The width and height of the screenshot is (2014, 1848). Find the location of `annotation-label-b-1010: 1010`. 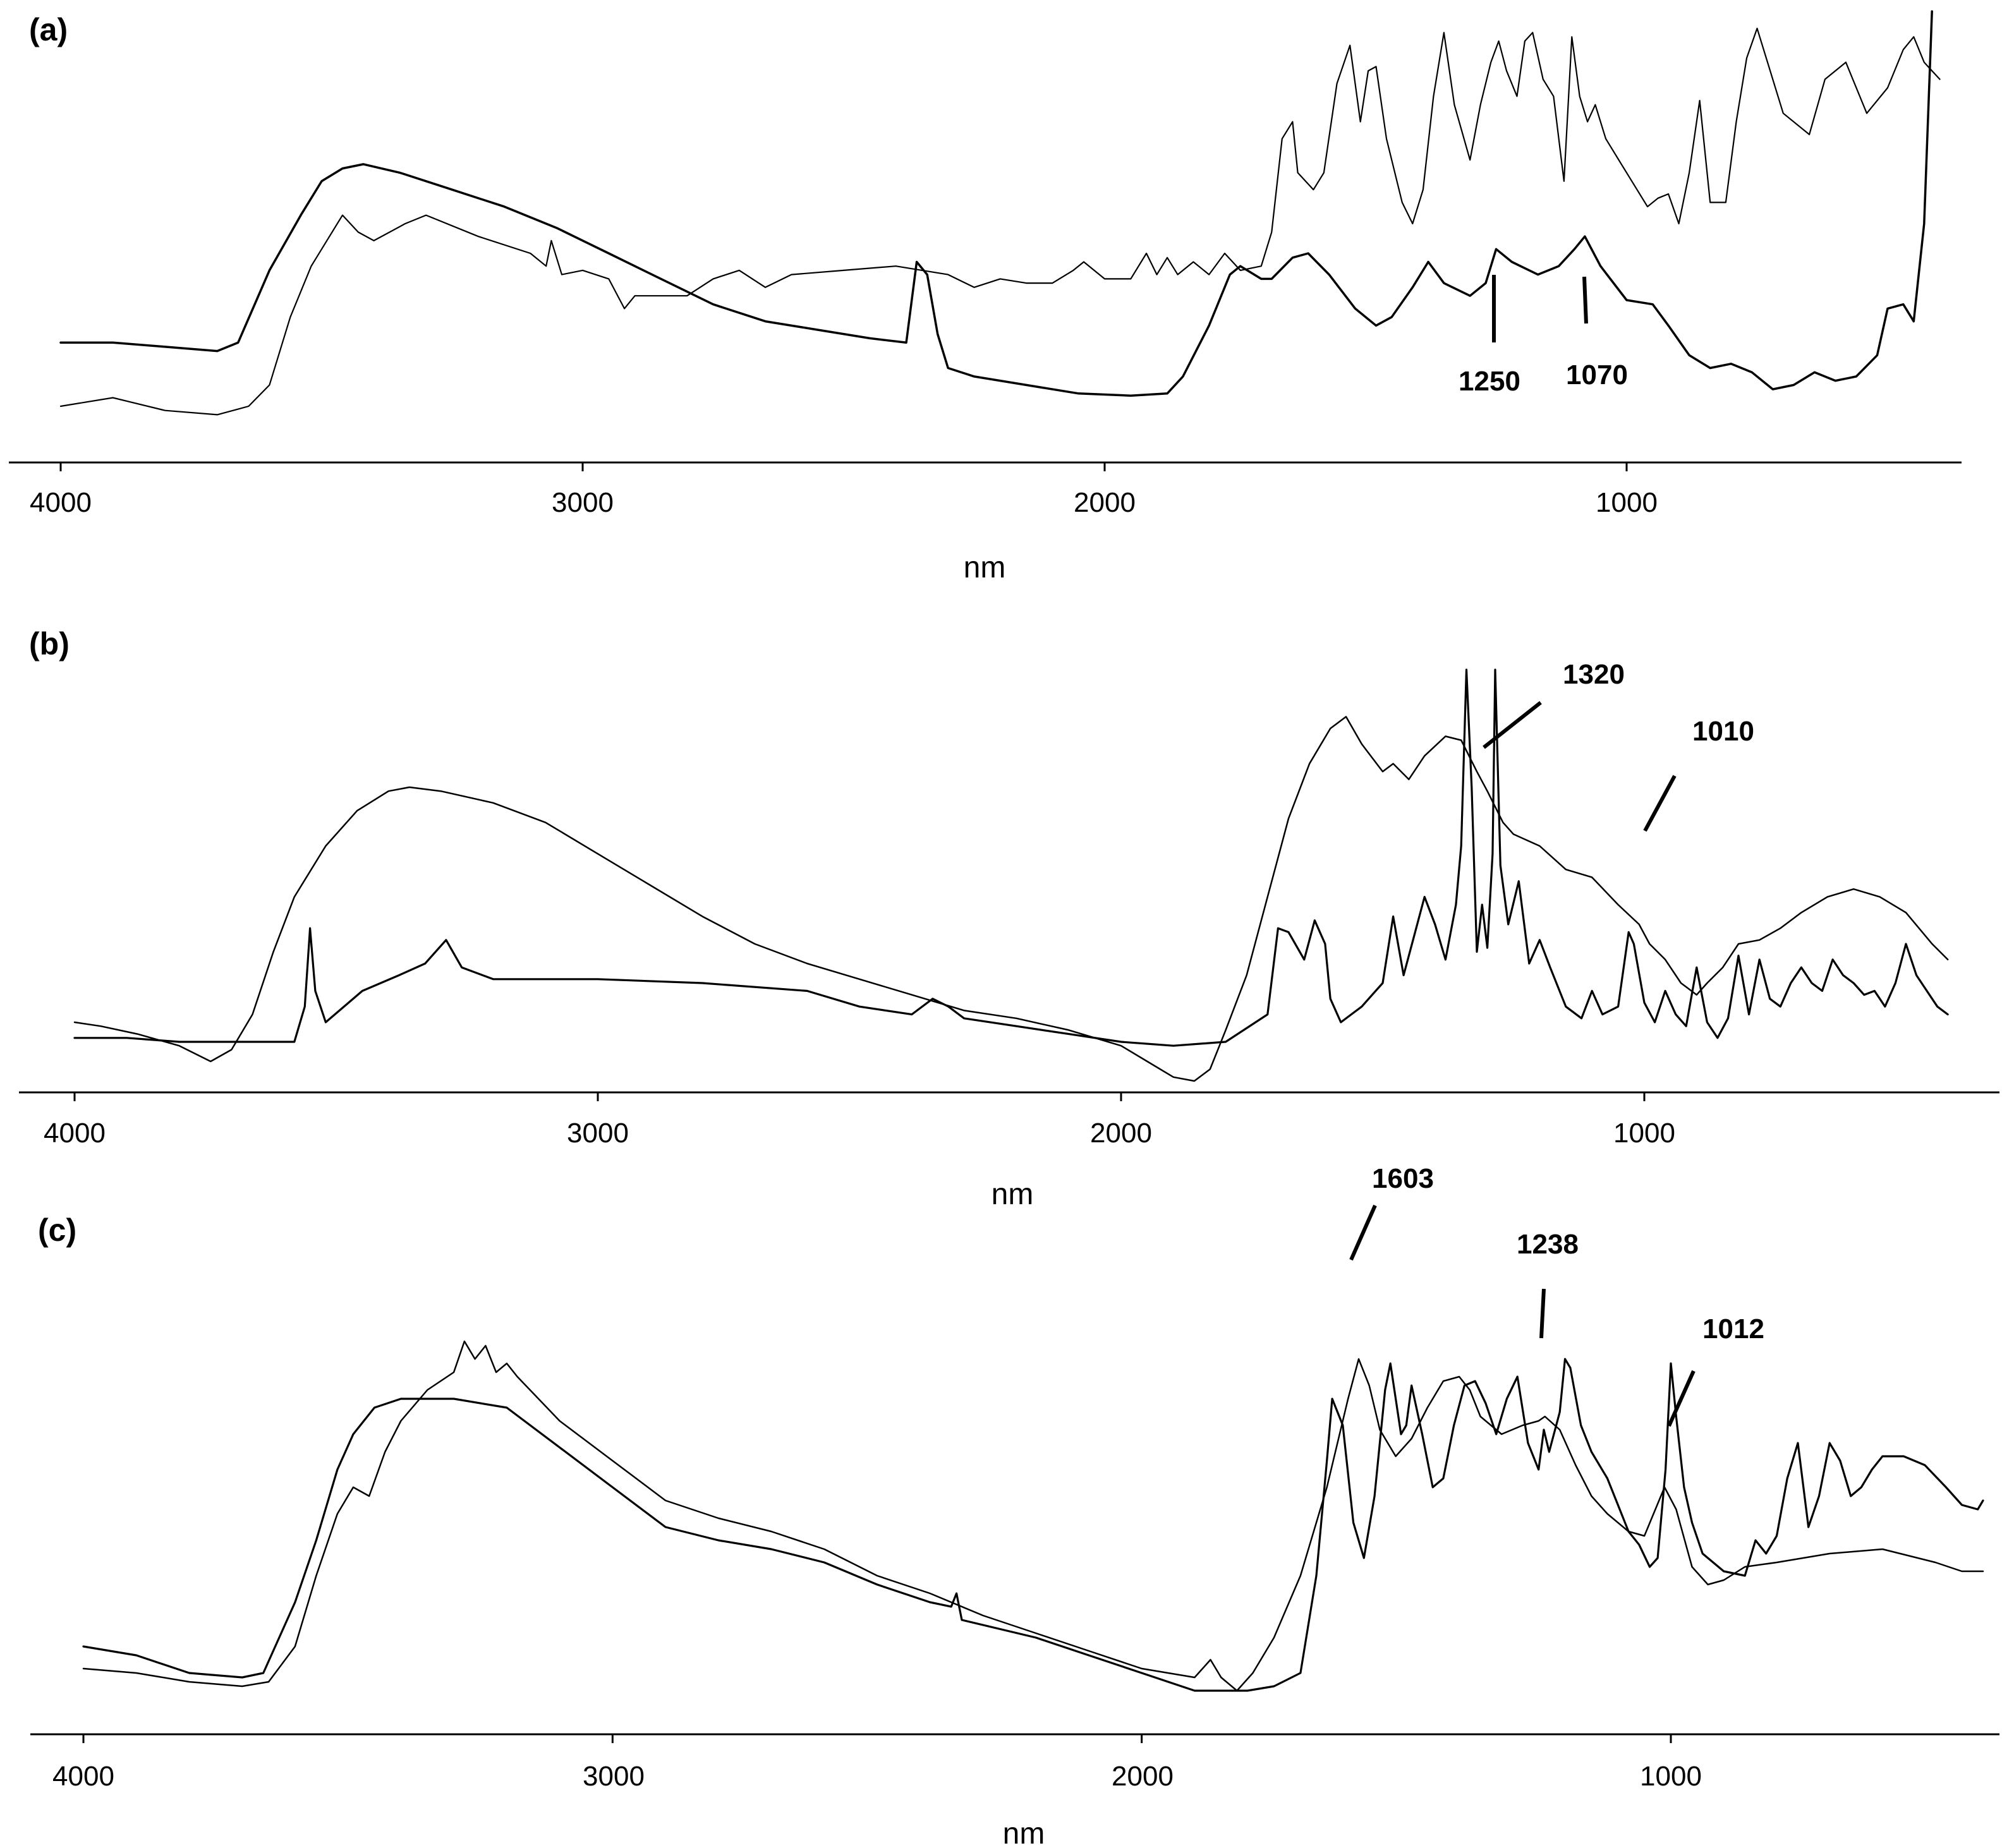

annotation-label-b-1010: 1010 is located at coordinates (1723, 731).